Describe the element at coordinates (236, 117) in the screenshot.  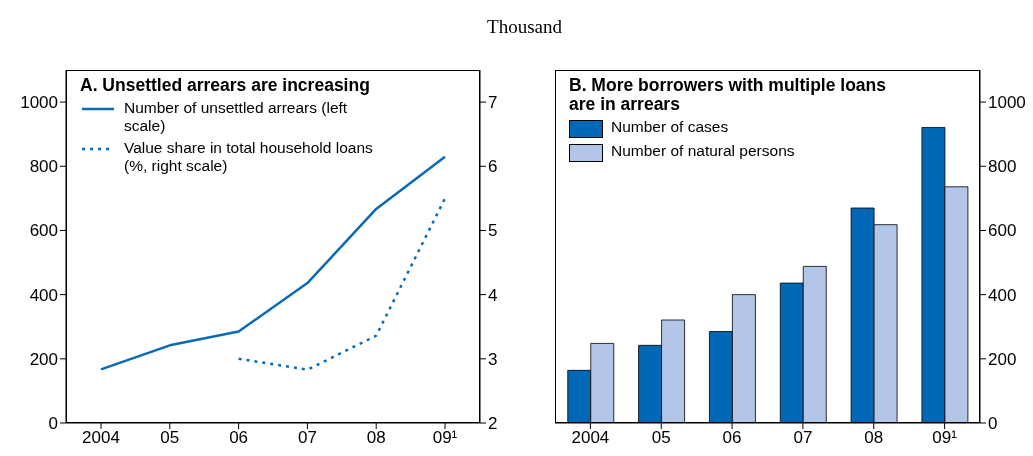
I see `legend-label: Number of unsettled arrears (left scale)` at that location.